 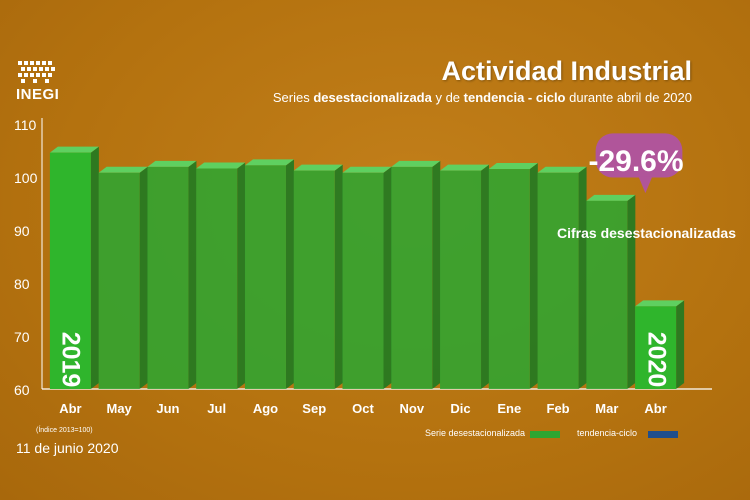 What do you see at coordinates (22, 231) in the screenshot?
I see `y-tick-label: 90` at bounding box center [22, 231].